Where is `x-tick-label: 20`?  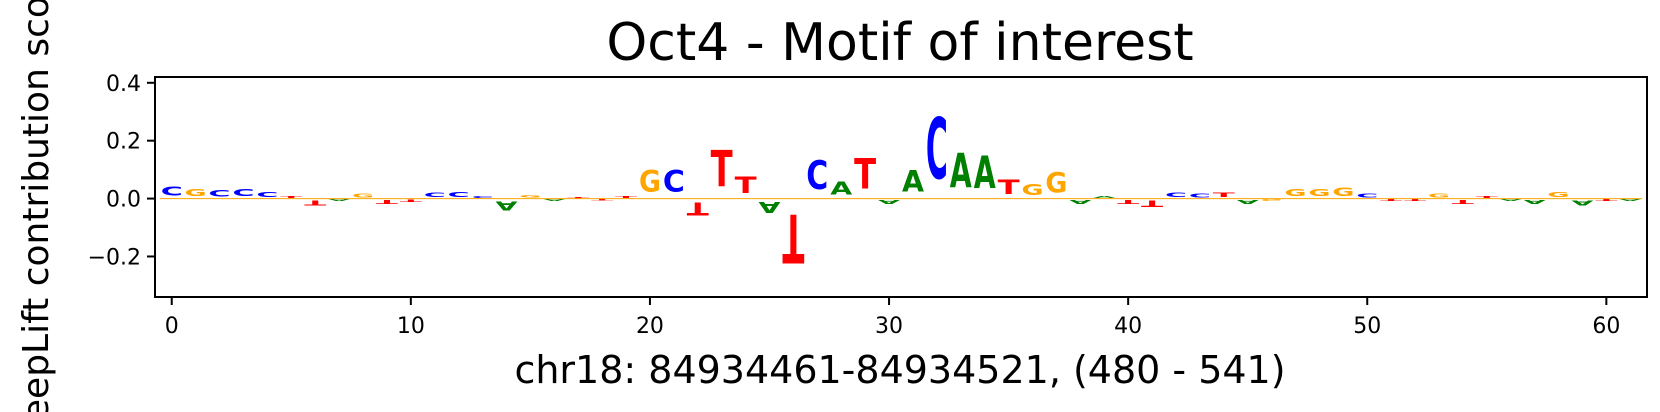 x-tick-label: 20 is located at coordinates (650, 326).